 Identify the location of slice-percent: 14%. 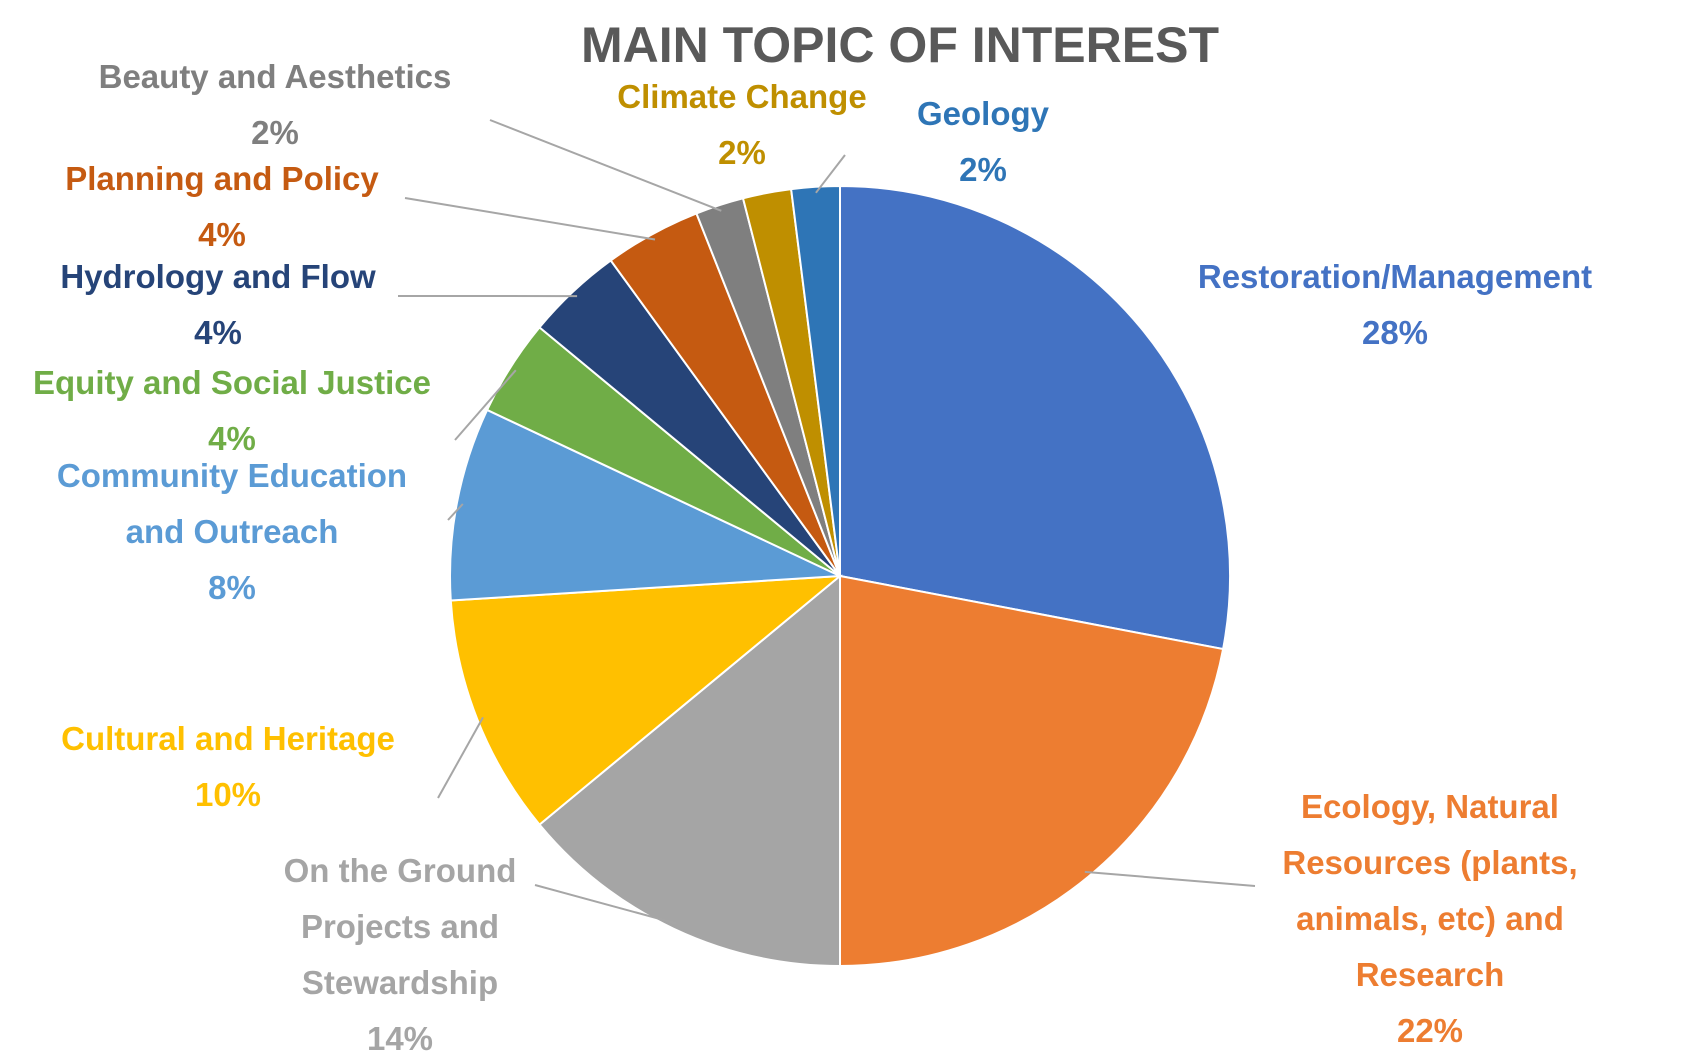
(400, 1037).